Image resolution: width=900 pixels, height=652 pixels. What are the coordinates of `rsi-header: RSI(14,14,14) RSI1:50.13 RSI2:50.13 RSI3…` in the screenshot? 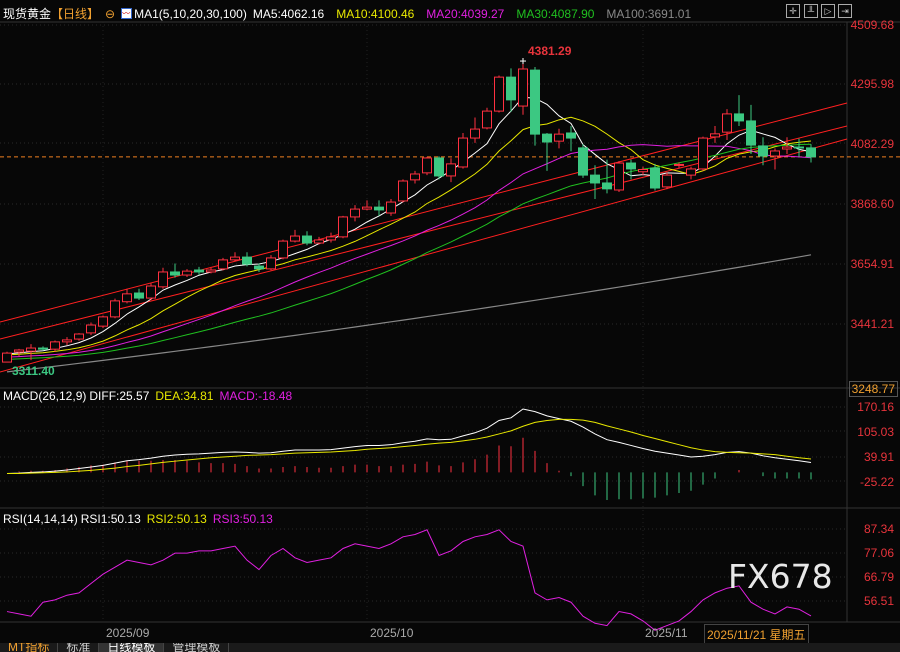 It's located at (138, 519).